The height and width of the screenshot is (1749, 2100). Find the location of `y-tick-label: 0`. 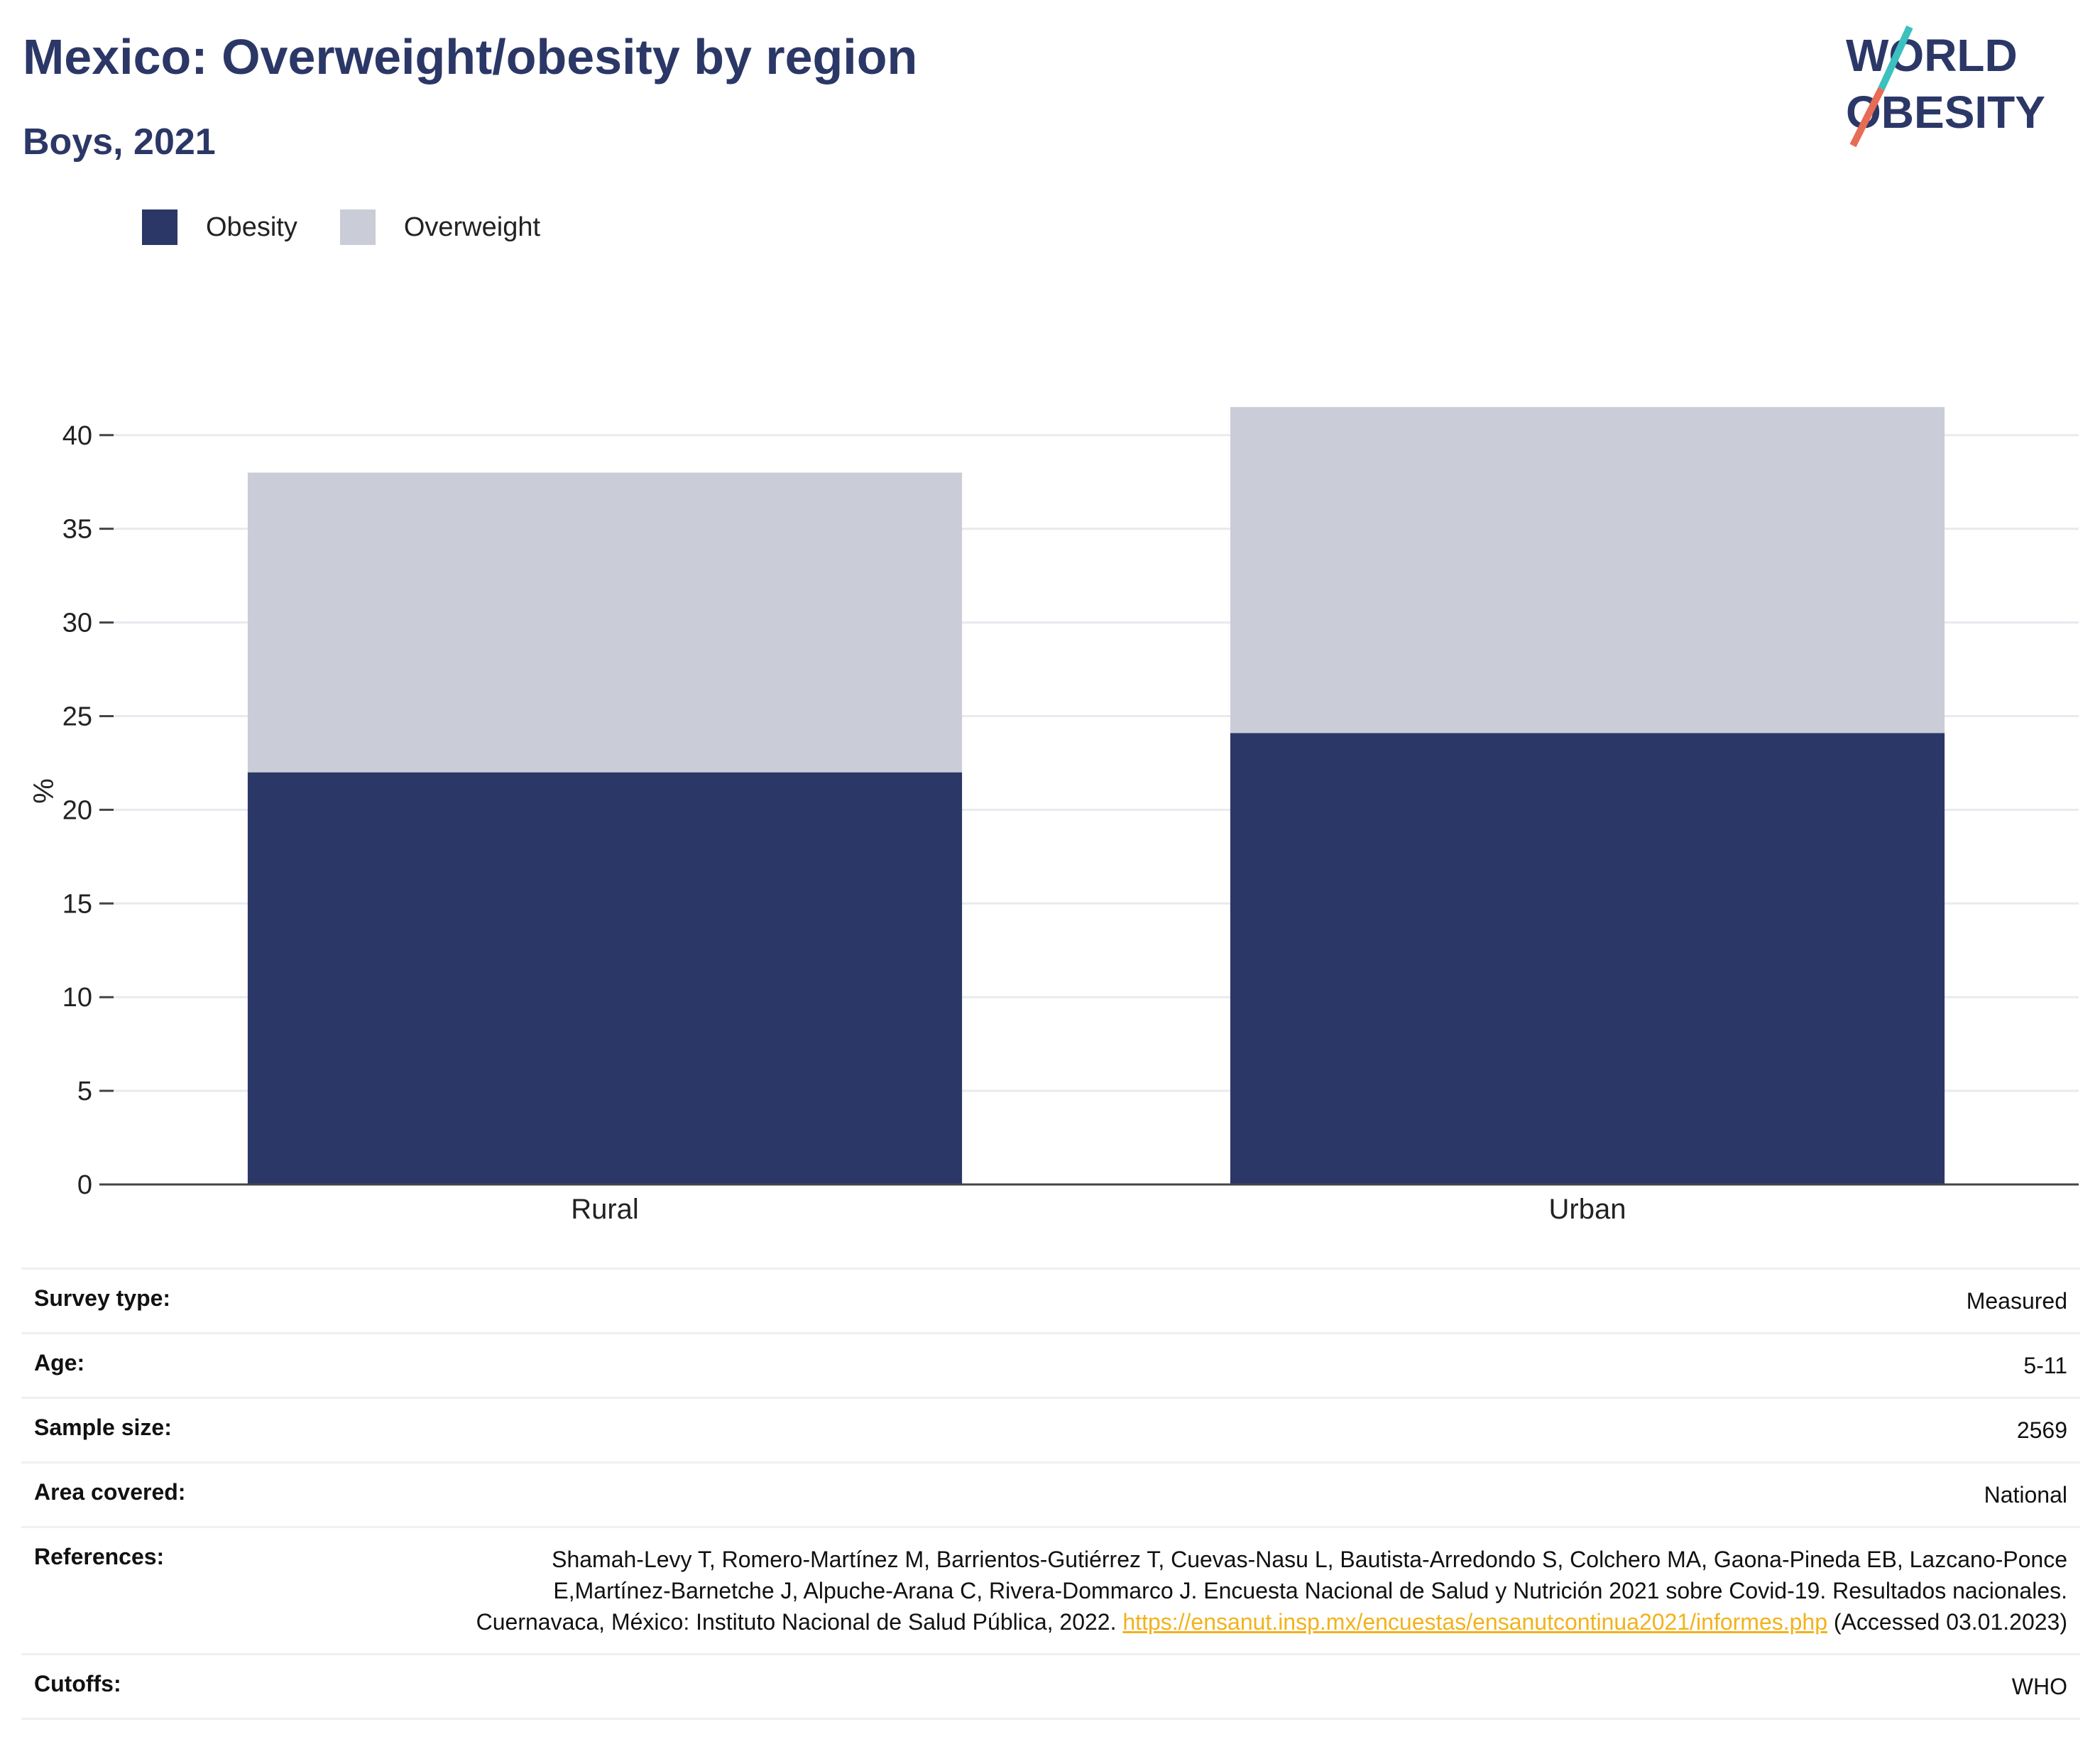

y-tick-label: 0 is located at coordinates (84, 1185).